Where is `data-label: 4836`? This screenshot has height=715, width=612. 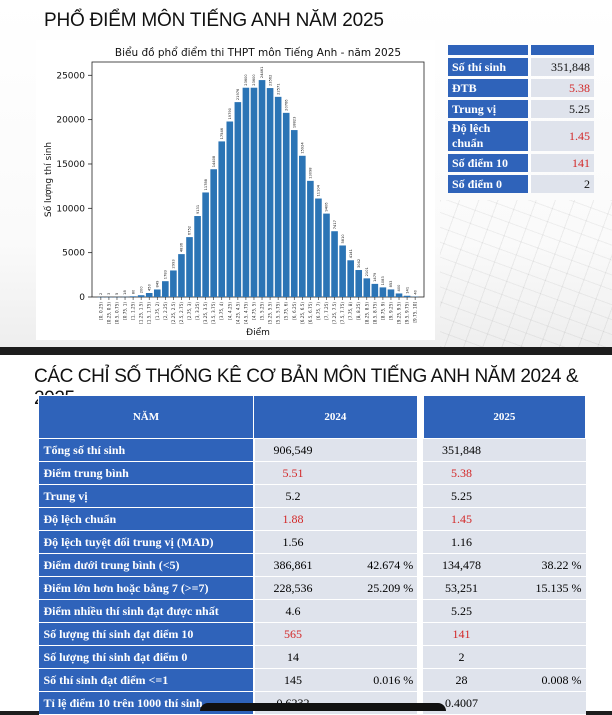 data-label: 4836 is located at coordinates (182, 247).